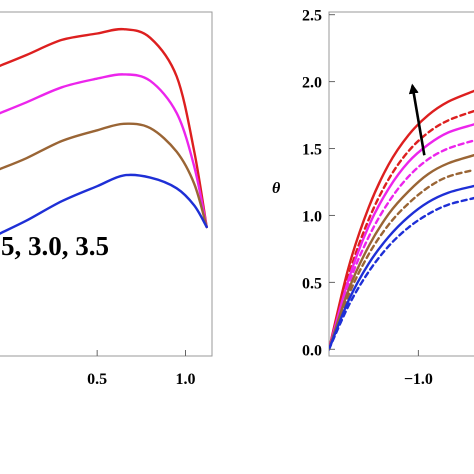  I want to click on left-annotation: 5, 3.0, 3.5, so click(55, 246).